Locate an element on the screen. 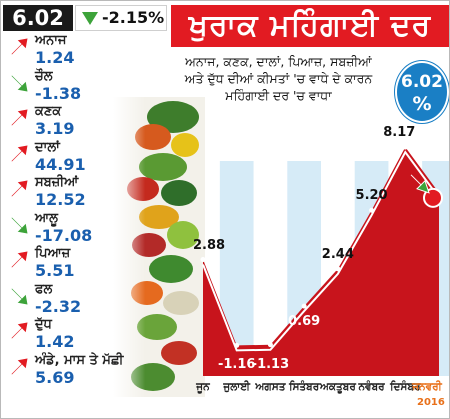  commodity-value: -2.32 is located at coordinates (58, 306).